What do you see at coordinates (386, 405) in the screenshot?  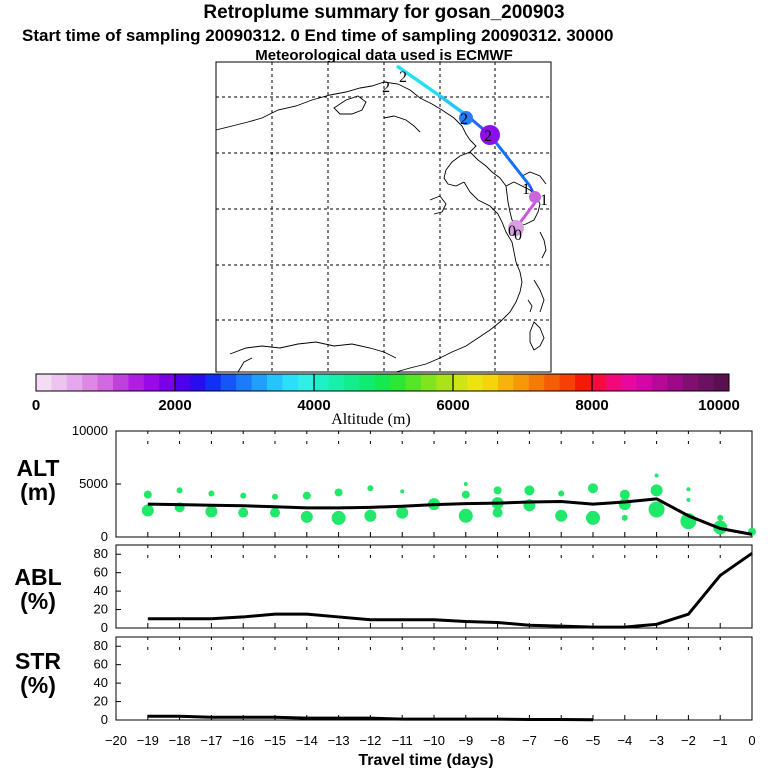 I see `colorbar-ticks: 0 2000 4000 6000 8000 10000` at bounding box center [386, 405].